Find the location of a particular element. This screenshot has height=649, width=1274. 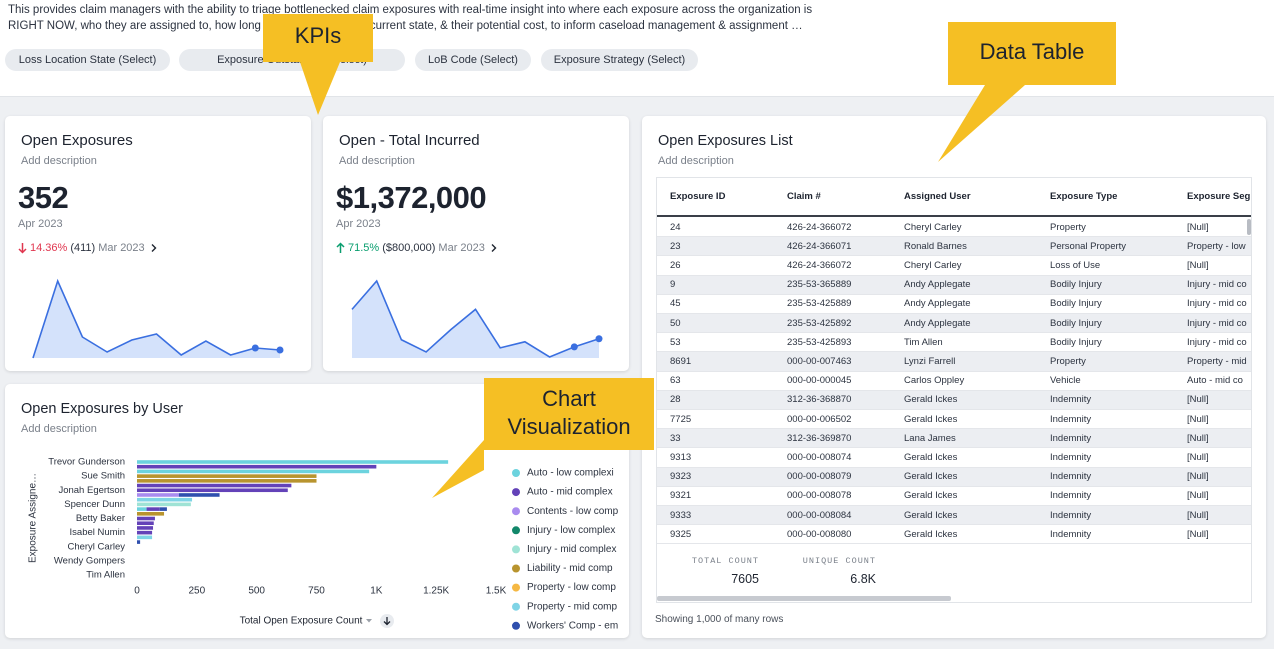

table-cell: 235-53-425892 is located at coordinates (819, 323).